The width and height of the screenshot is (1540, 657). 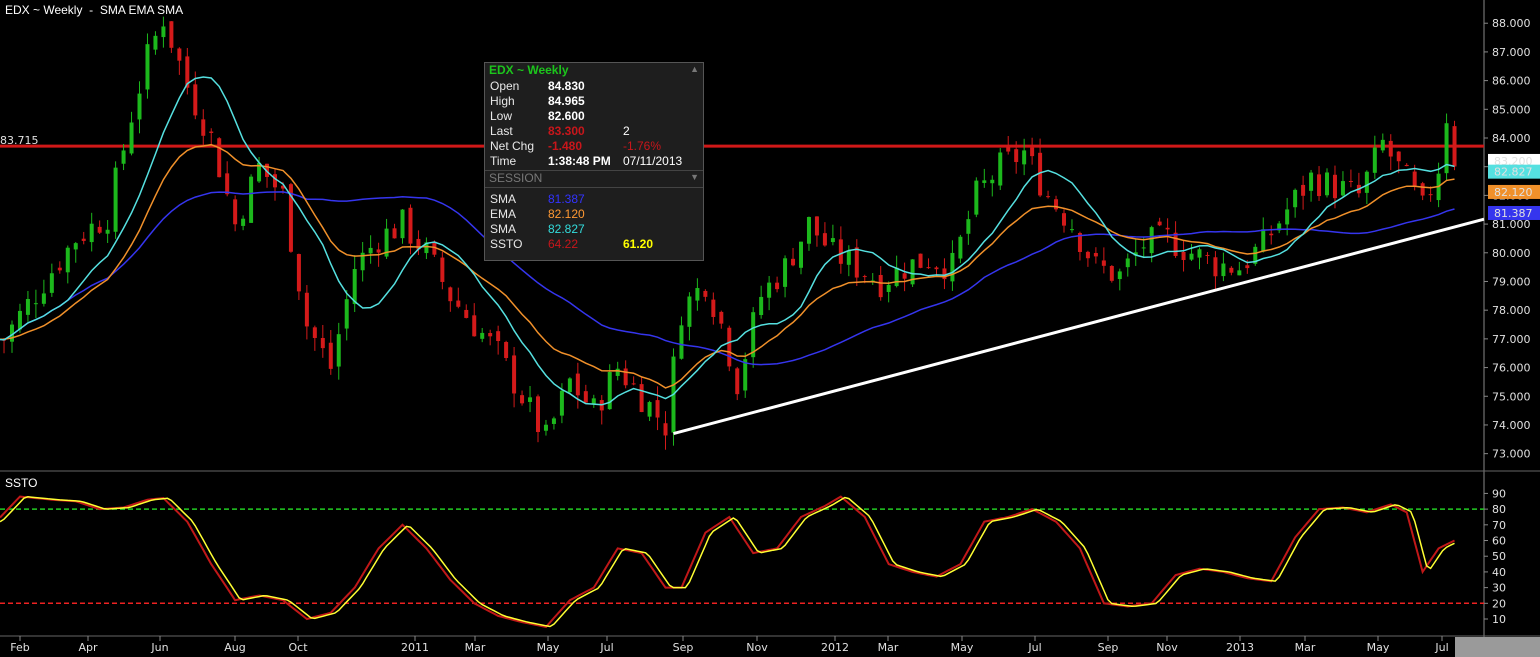 What do you see at coordinates (594, 229) in the screenshot?
I see `study-row: SMA 82.827` at bounding box center [594, 229].